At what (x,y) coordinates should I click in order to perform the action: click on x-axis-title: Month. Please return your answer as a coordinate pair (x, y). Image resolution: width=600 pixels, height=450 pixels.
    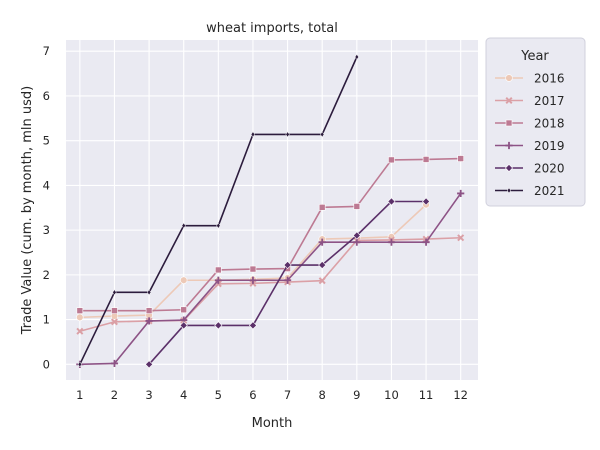
    Looking at the image, I should click on (272, 423).